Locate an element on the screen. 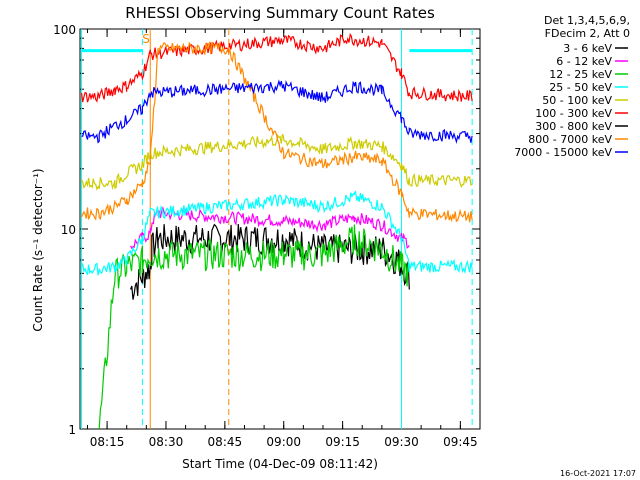 This screenshot has height=480, width=640. legend-label: 7000 - 15000 keV is located at coordinates (563, 152).